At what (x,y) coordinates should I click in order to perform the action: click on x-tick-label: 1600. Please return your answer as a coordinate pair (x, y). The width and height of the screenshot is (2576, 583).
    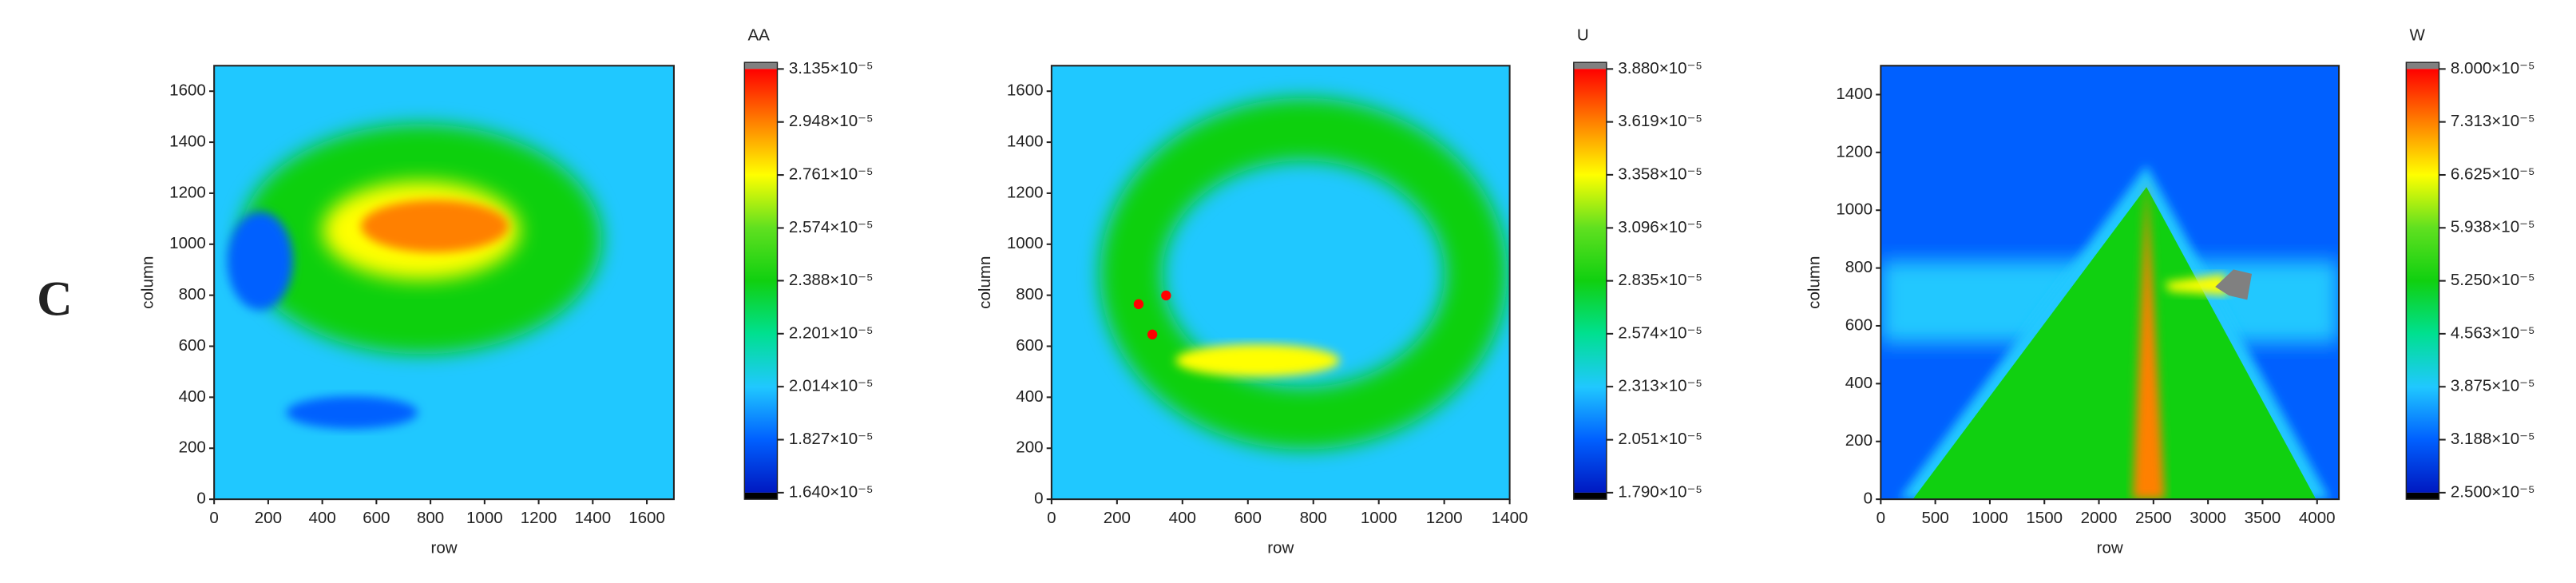
    Looking at the image, I should click on (646, 518).